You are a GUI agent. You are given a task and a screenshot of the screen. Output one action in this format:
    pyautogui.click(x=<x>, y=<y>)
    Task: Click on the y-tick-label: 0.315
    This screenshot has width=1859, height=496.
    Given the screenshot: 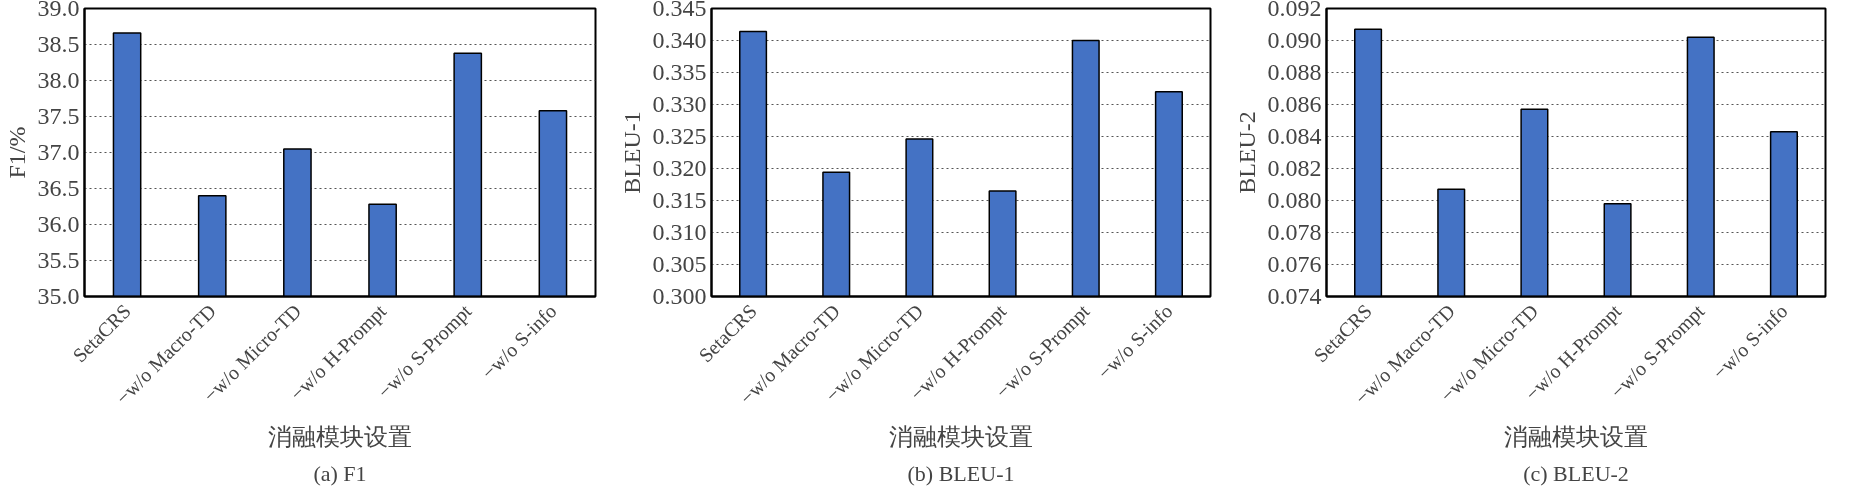 What is the action you would take?
    pyautogui.click(x=679, y=200)
    